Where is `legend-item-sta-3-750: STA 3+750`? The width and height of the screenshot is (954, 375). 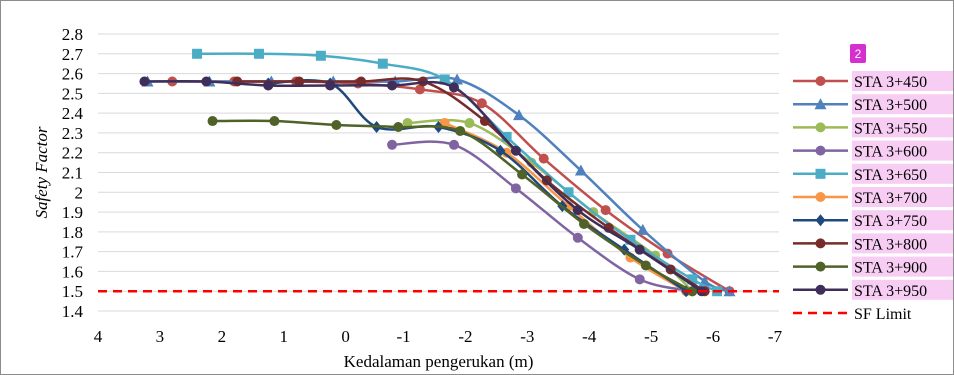 legend-item-sta-3-750: STA 3+750 is located at coordinates (873, 220).